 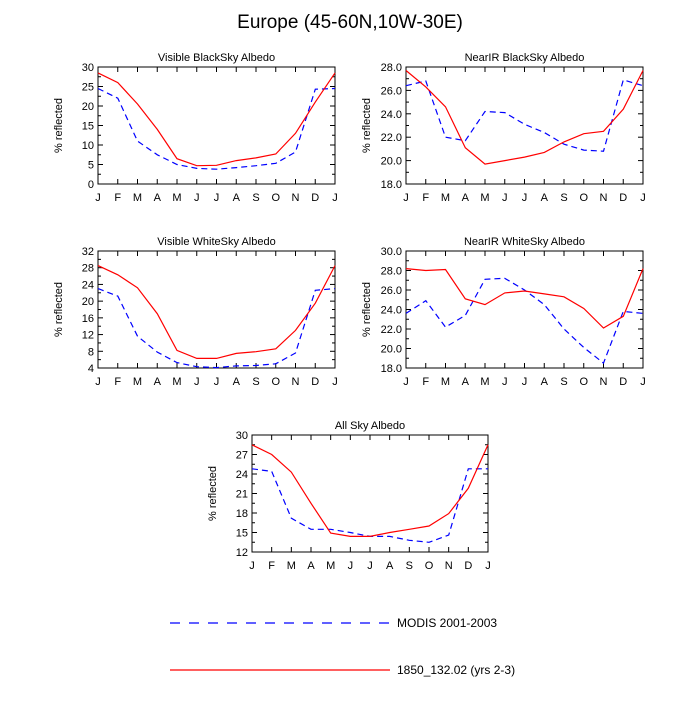 I want to click on y-tick-label: 30.0, so click(x=391, y=252).